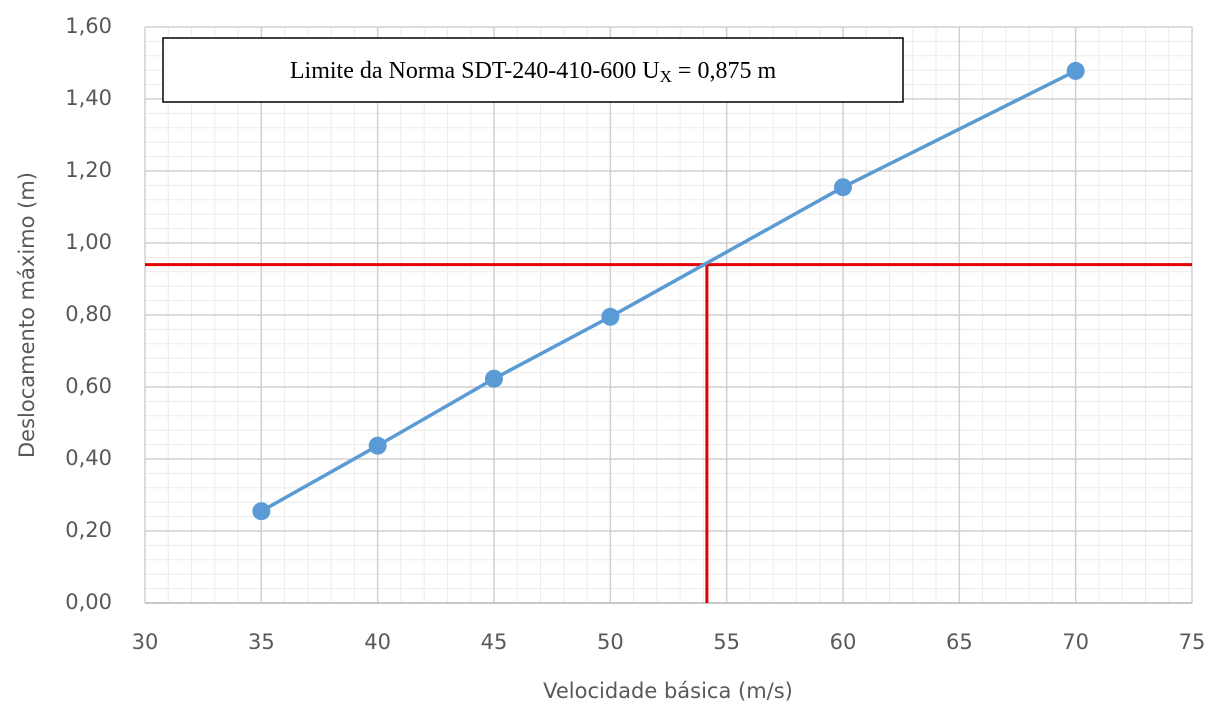 The width and height of the screenshot is (1212, 716). What do you see at coordinates (88, 530) in the screenshot?
I see `y-tick-label: 0,20` at bounding box center [88, 530].